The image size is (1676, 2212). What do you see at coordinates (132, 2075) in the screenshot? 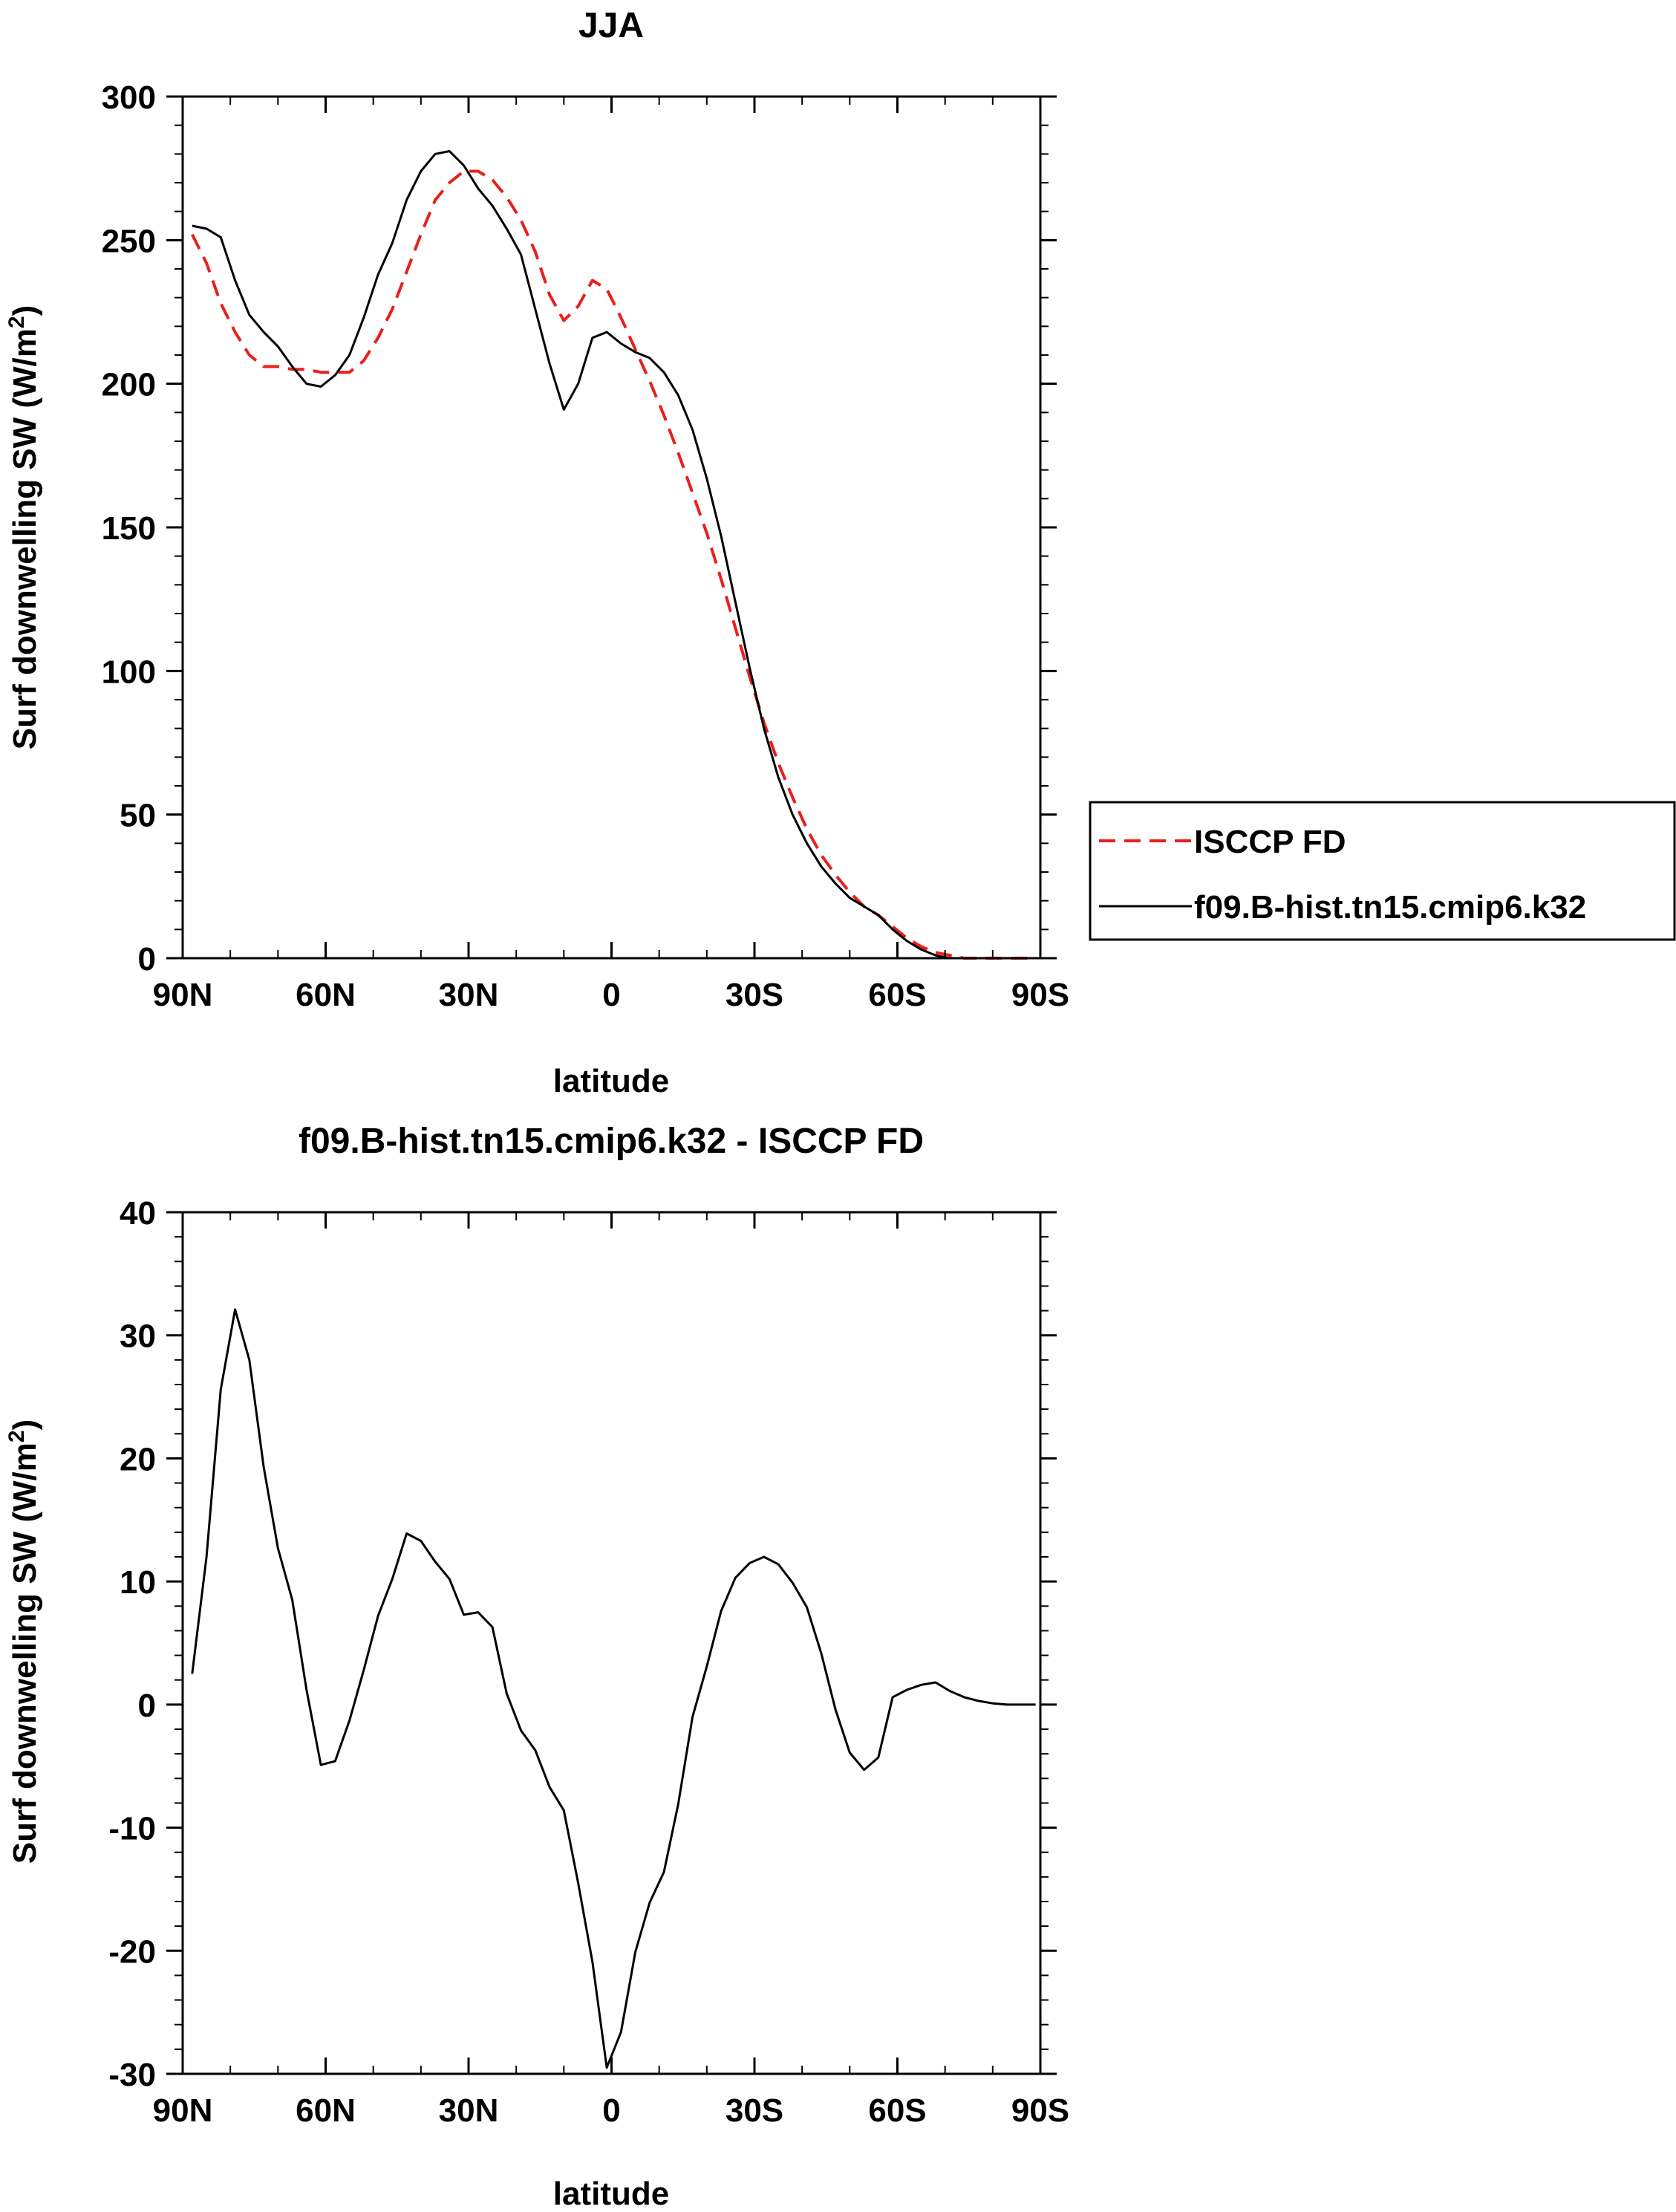
I see `y-tick-label: -30` at bounding box center [132, 2075].